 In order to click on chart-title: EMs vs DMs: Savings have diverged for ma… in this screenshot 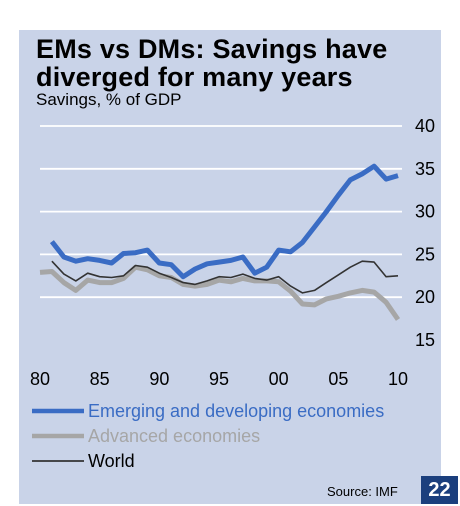, I will do `click(212, 63)`.